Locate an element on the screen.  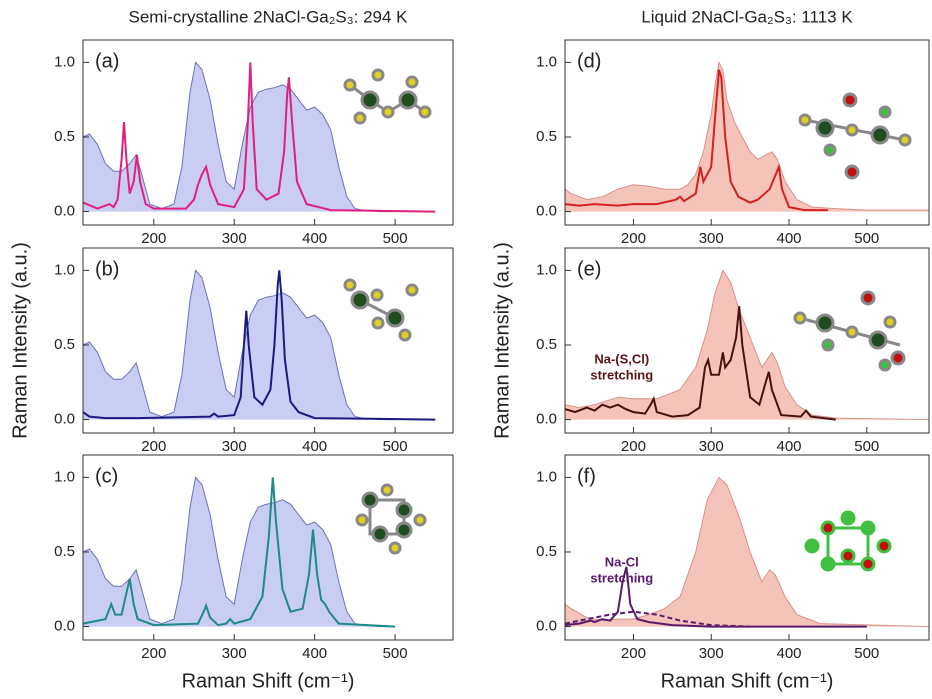
molecule-c is located at coordinates (391, 519).